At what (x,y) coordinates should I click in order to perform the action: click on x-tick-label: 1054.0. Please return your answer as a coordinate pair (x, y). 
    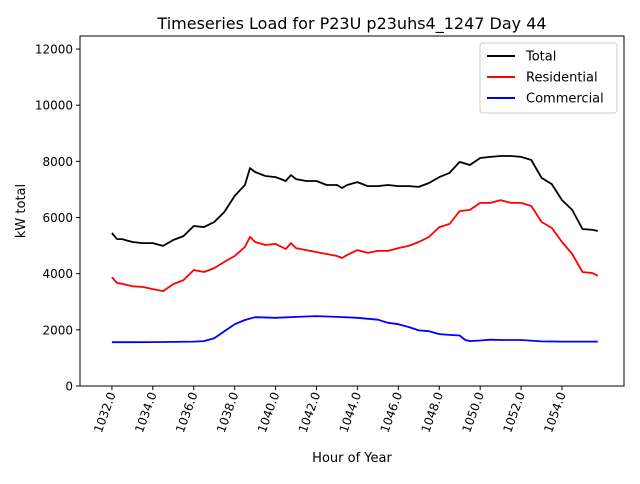
    Looking at the image, I should click on (555, 412).